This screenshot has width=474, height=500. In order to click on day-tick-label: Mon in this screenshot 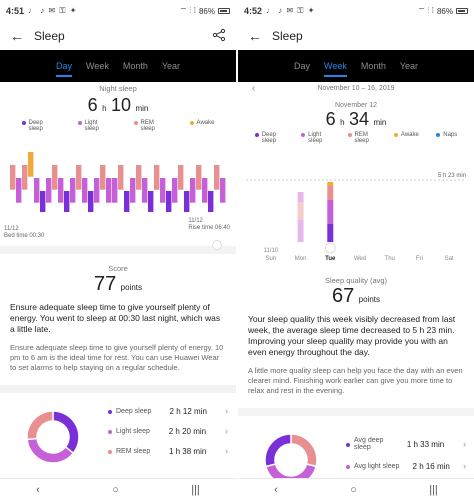, I will do `click(301, 259)`.